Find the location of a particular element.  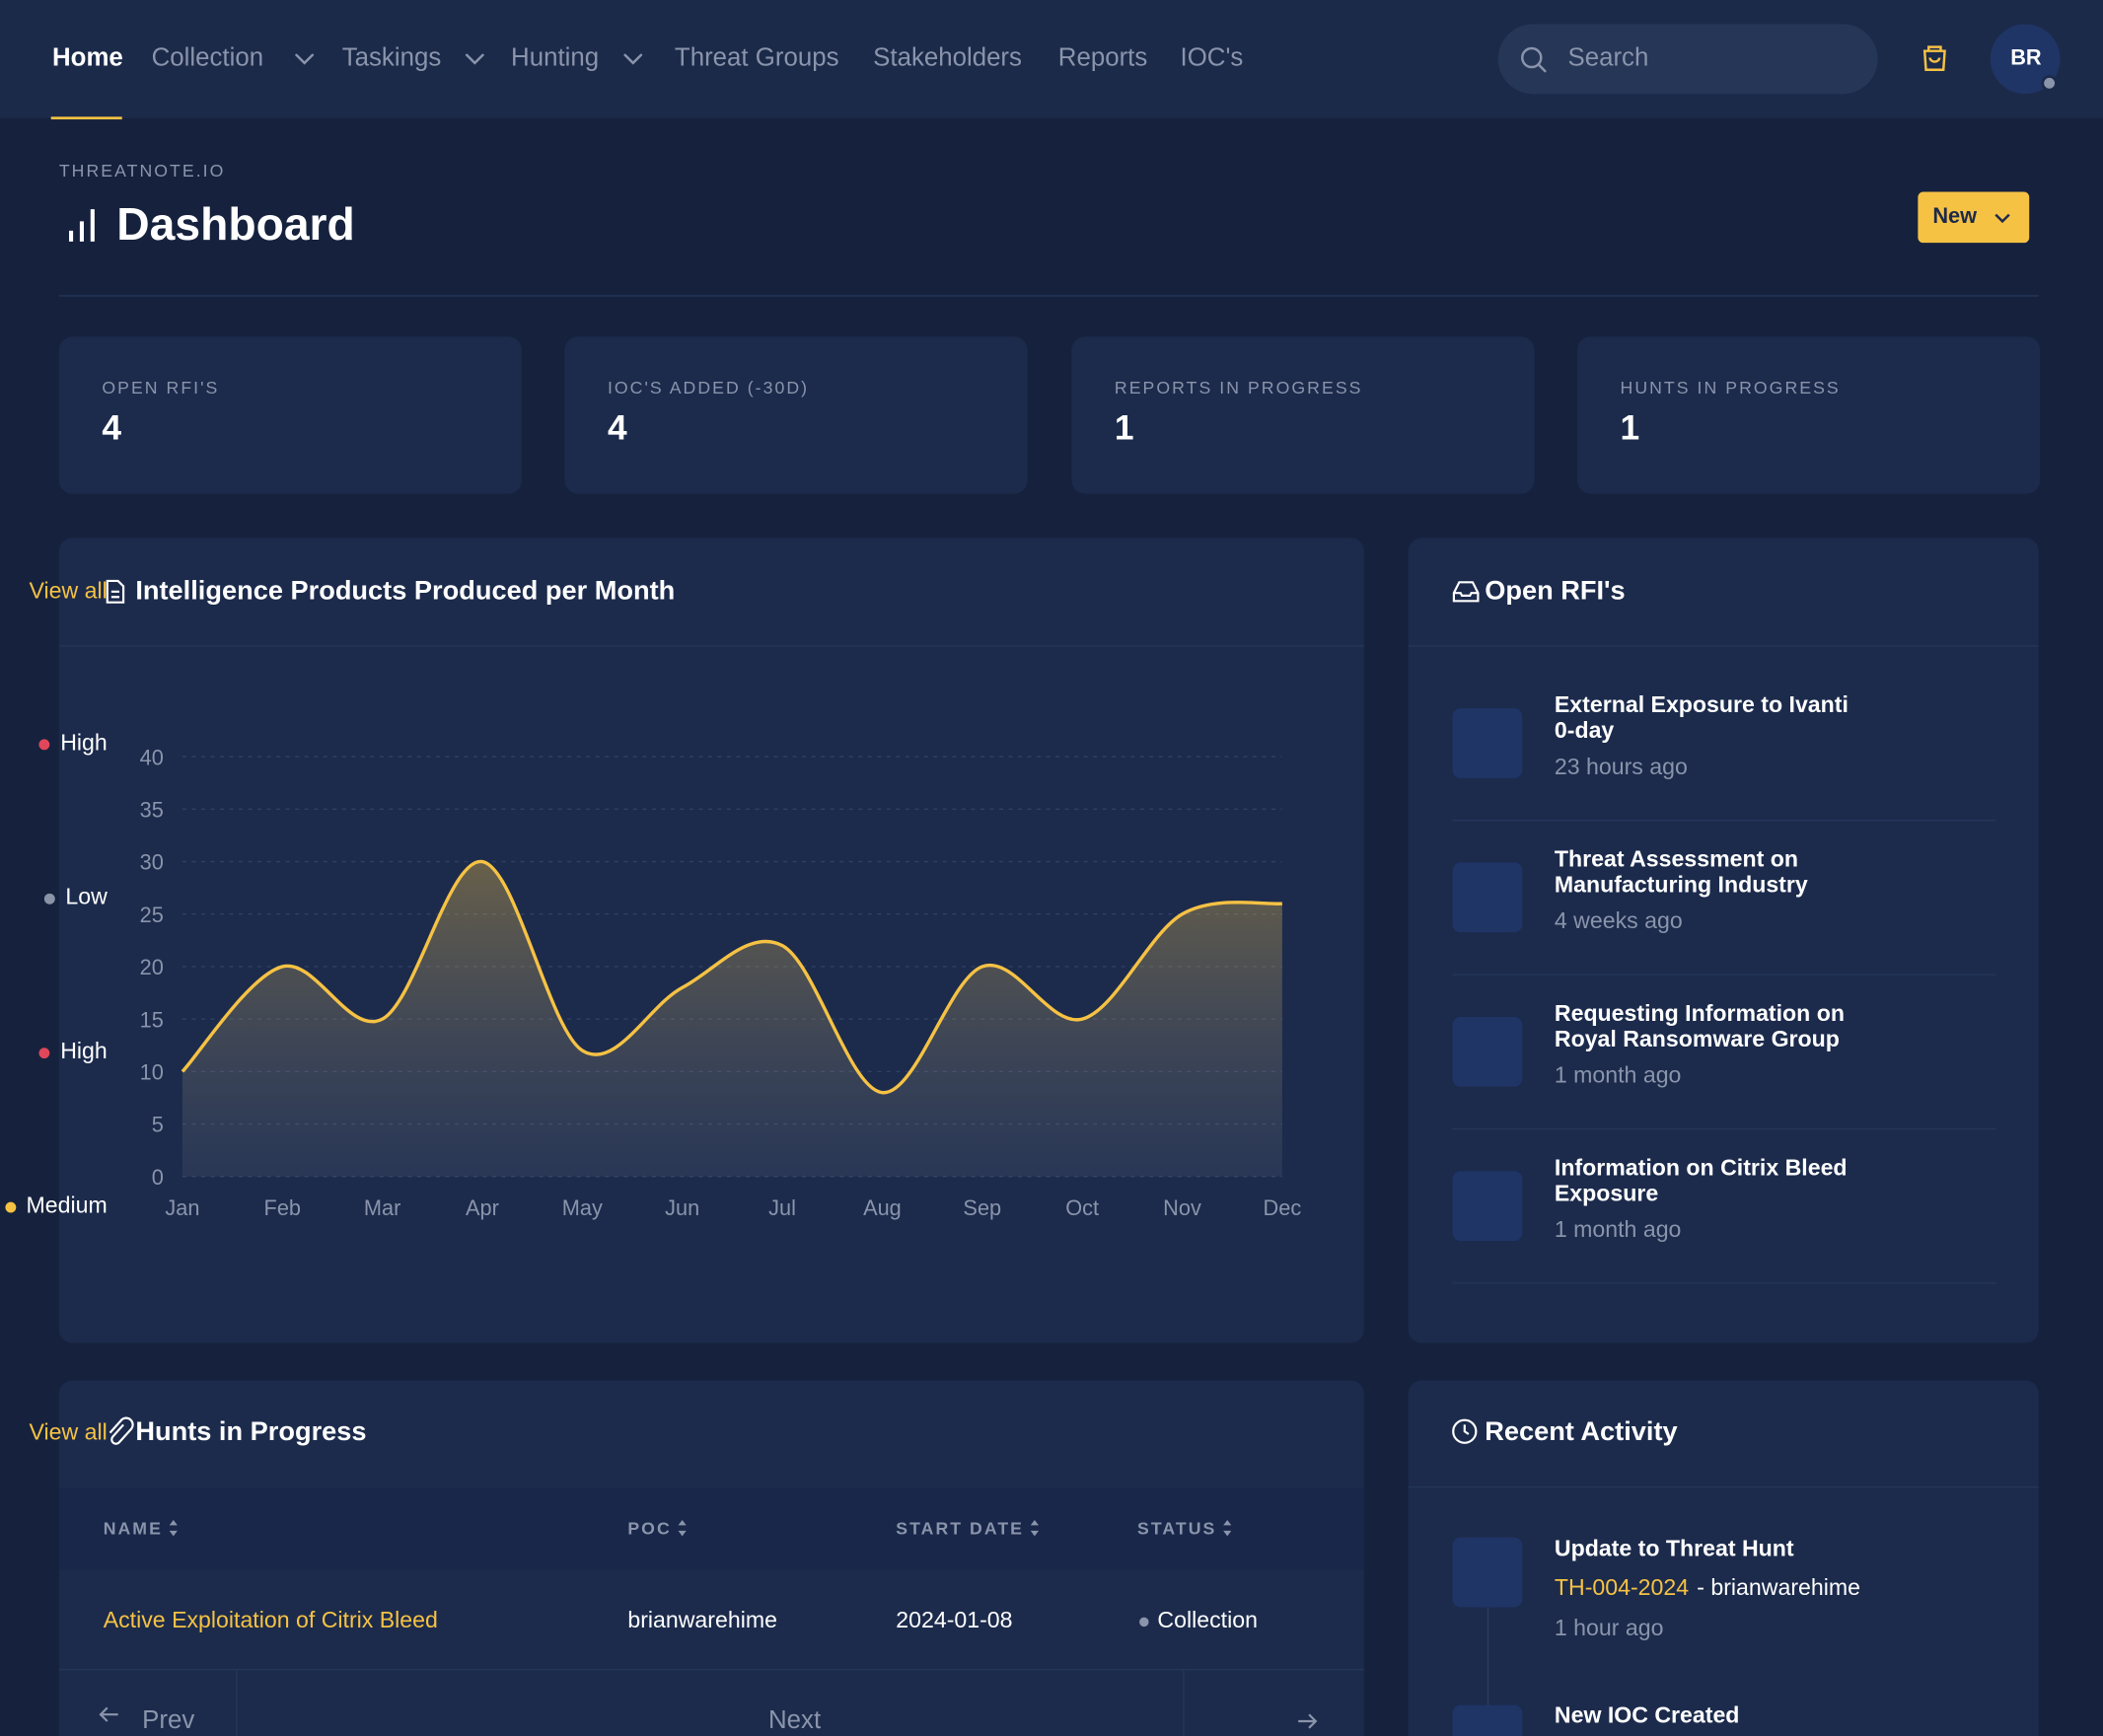

activity-title: Update to Threat Hunt is located at coordinates (1674, 1549).